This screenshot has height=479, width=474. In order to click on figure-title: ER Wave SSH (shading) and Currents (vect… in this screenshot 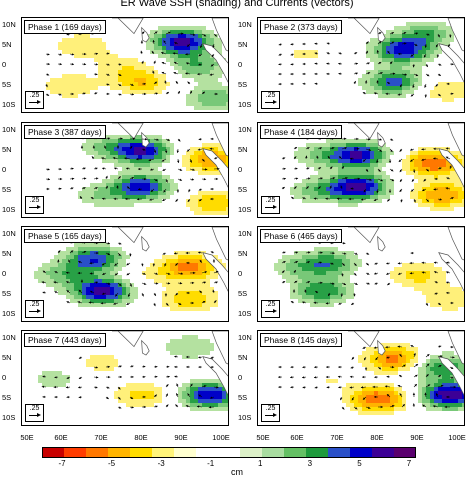, I will do `click(237, 4)`.